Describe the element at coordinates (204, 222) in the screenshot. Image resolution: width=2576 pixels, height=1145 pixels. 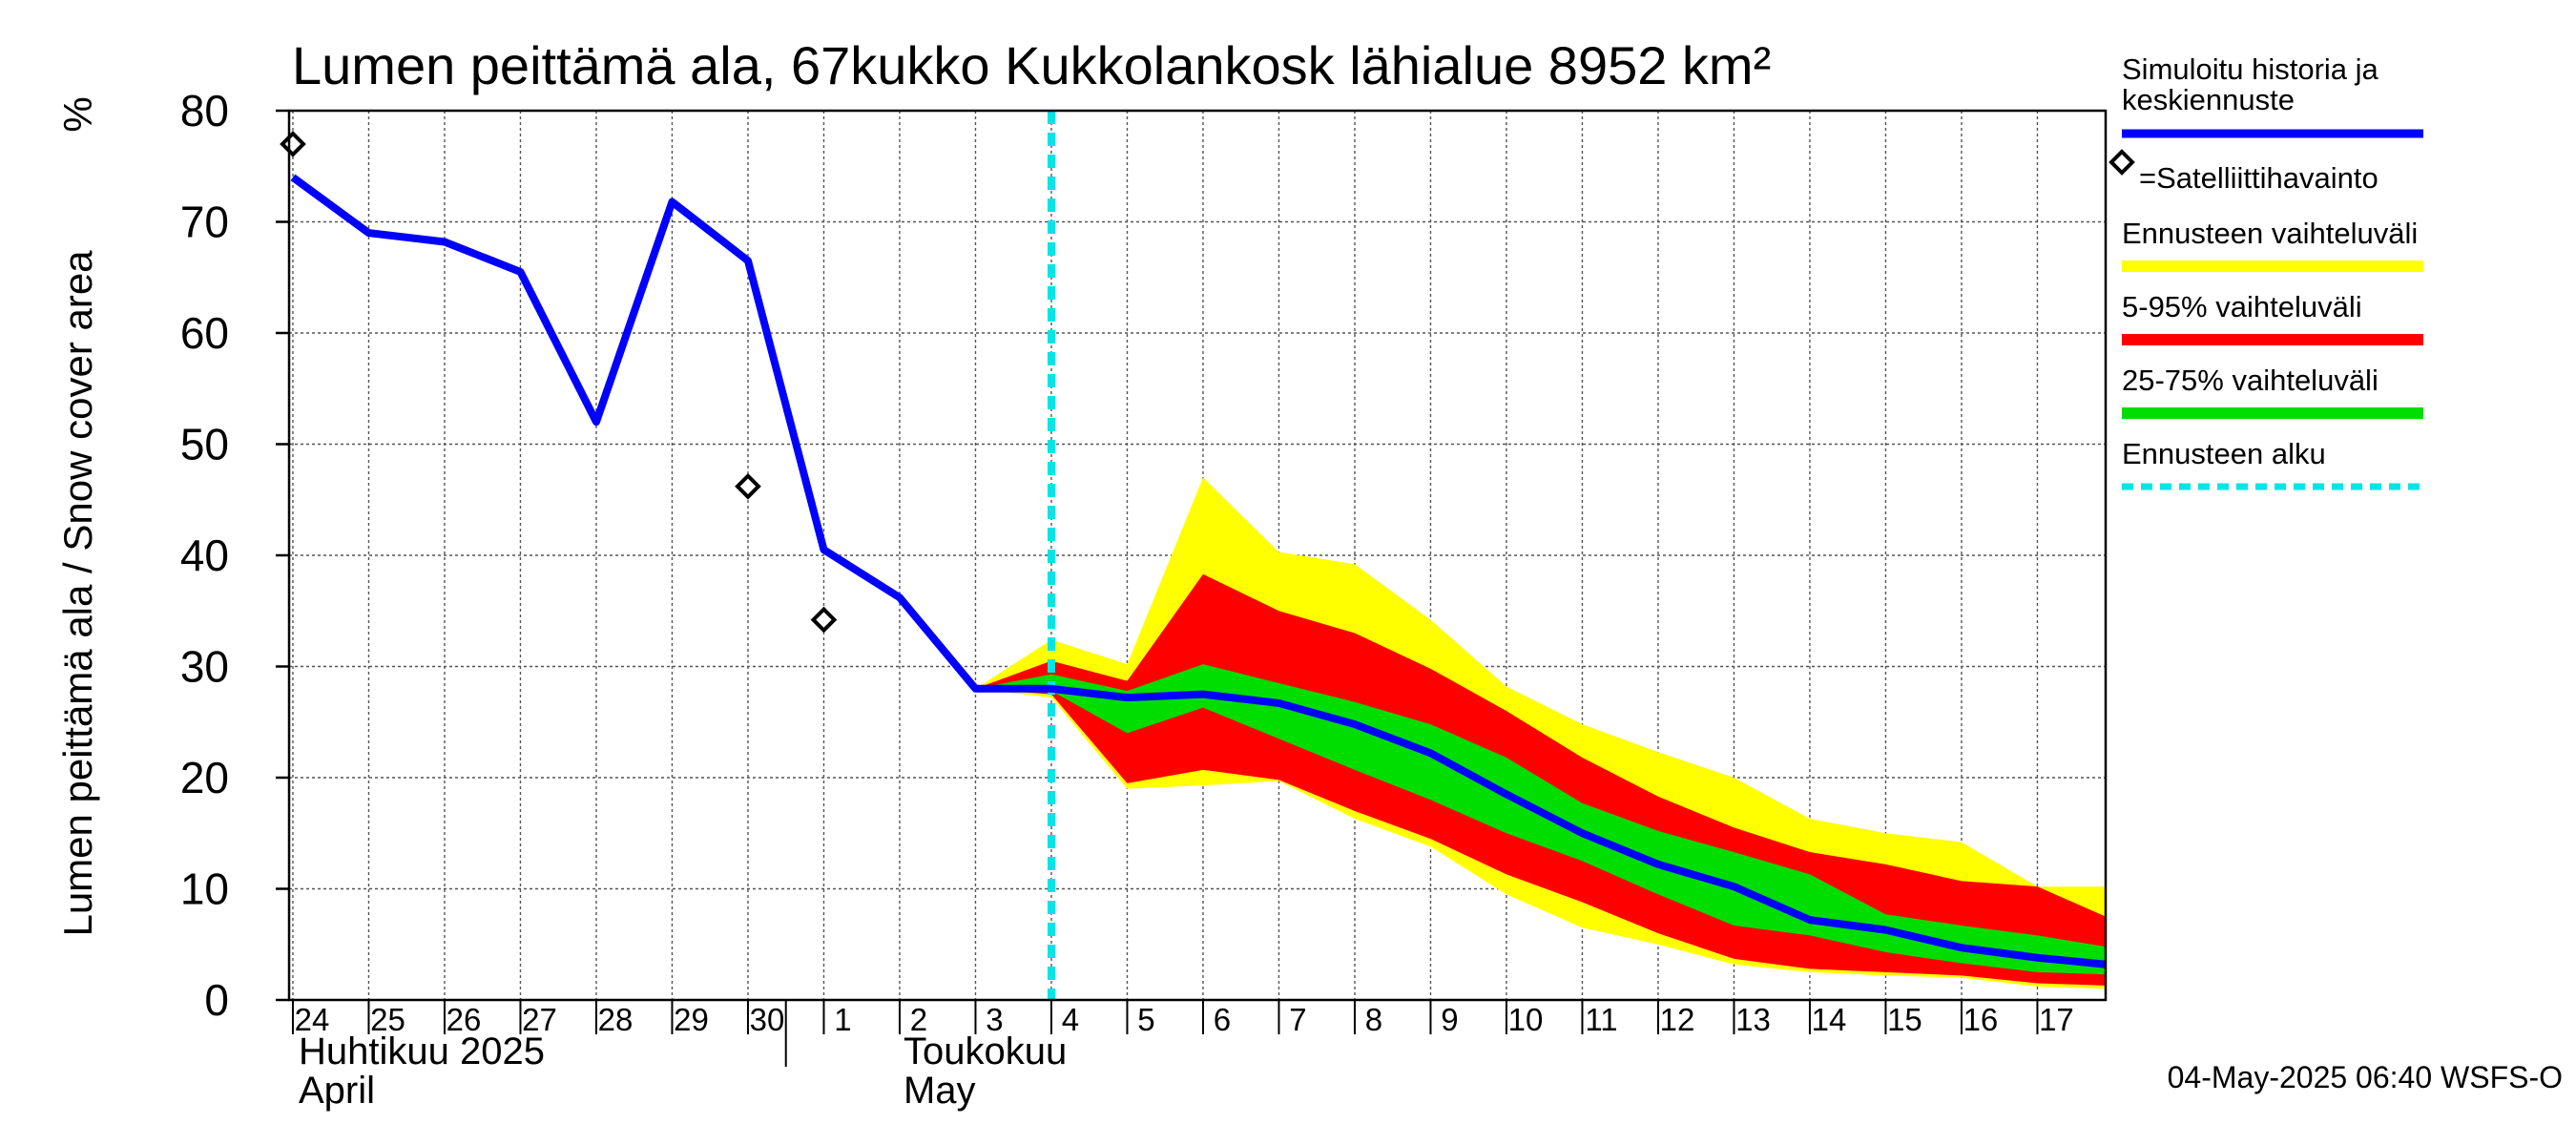
I see `y-tick-label-70: 70` at that location.